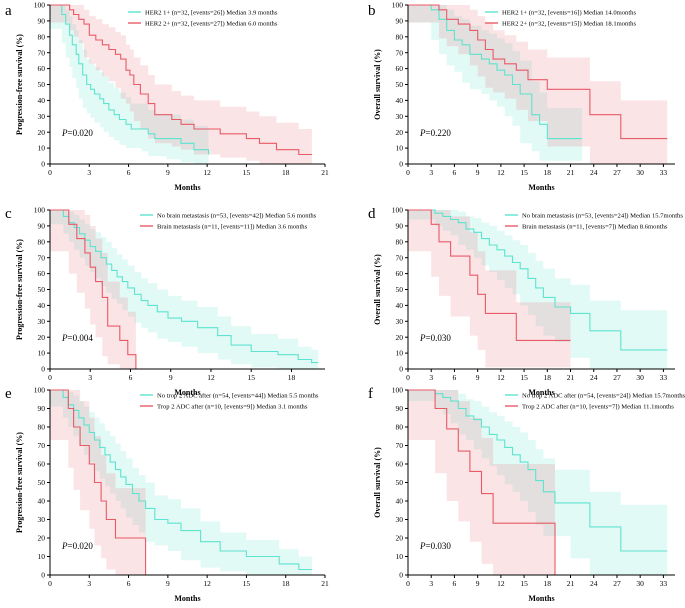  What do you see at coordinates (400, 353) in the screenshot?
I see `y-tick-label-d-10: 10` at bounding box center [400, 353].